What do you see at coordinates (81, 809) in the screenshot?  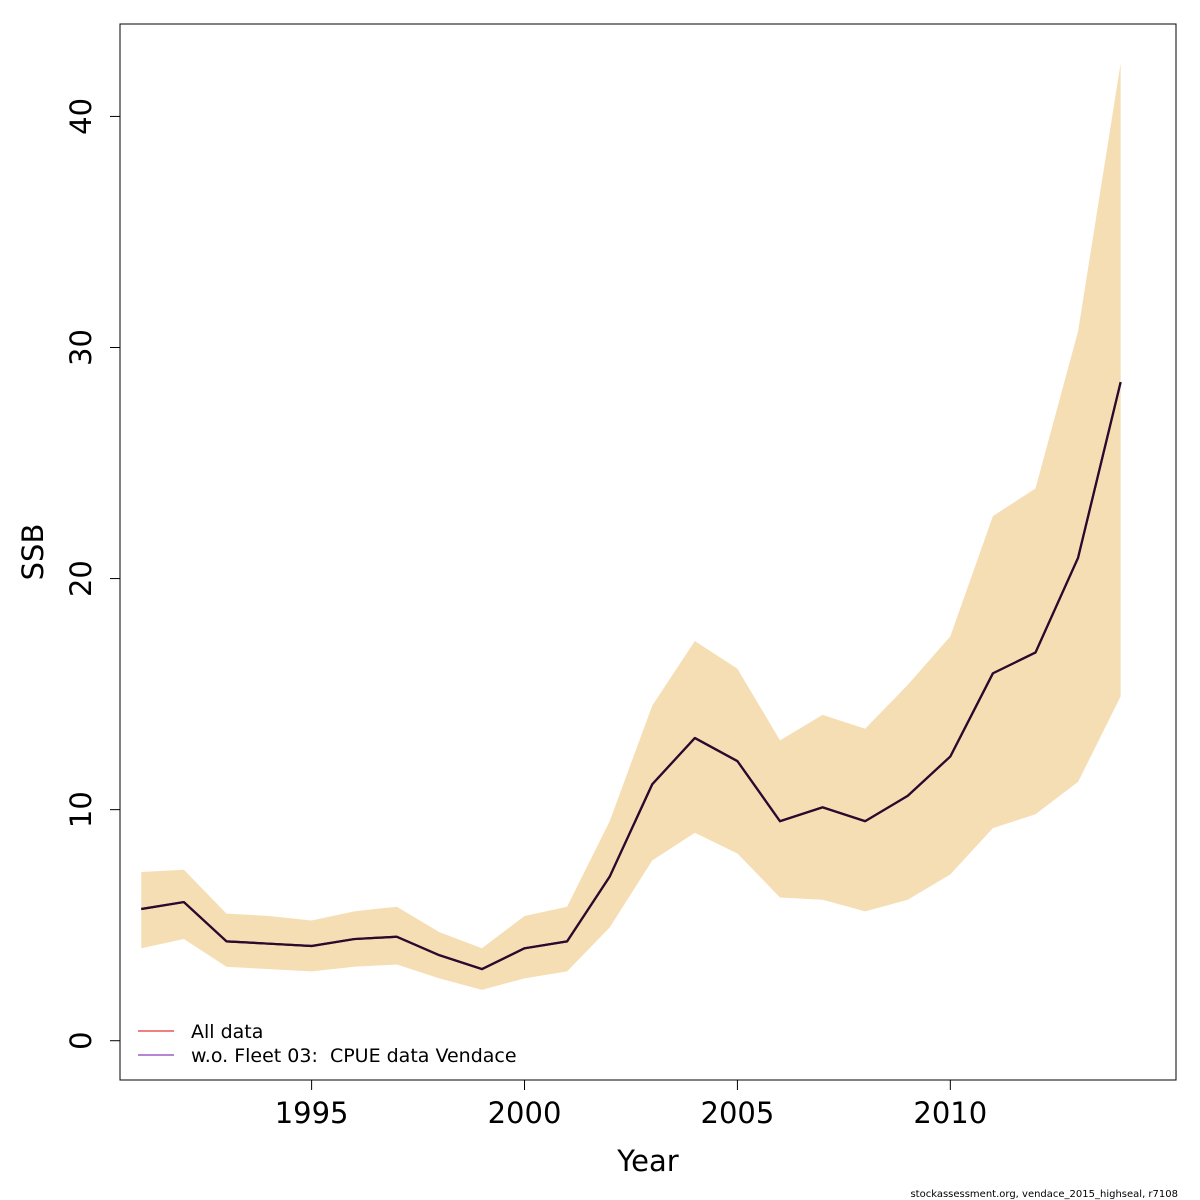 I see `y-tick-label-10: 10` at bounding box center [81, 809].